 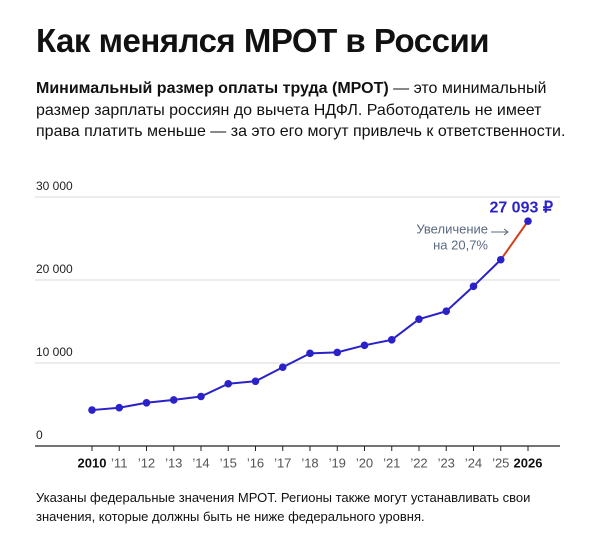 I want to click on y-tick-label: 10 000, so click(x=54, y=352).